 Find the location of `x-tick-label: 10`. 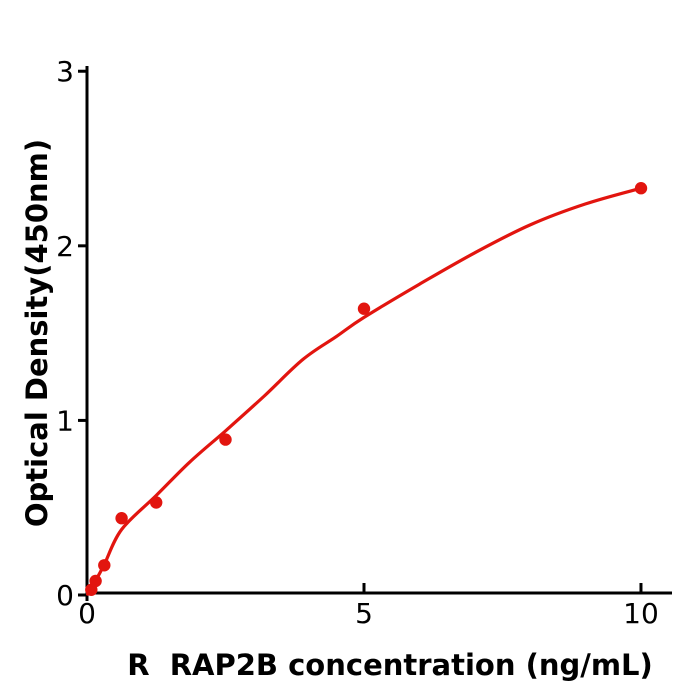

x-tick-label: 10 is located at coordinates (641, 613).